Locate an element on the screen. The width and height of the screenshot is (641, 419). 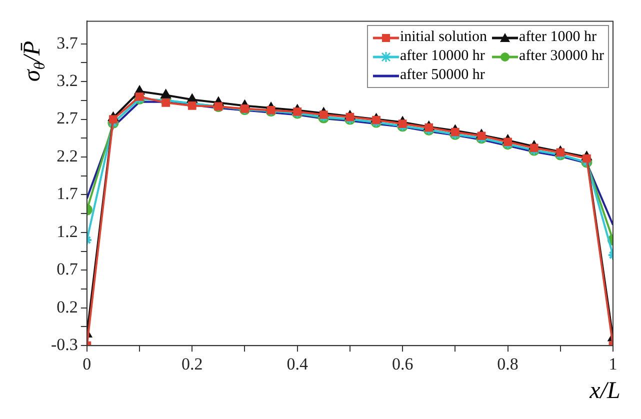
y-tick-label: 0.7 is located at coordinates (67, 269).